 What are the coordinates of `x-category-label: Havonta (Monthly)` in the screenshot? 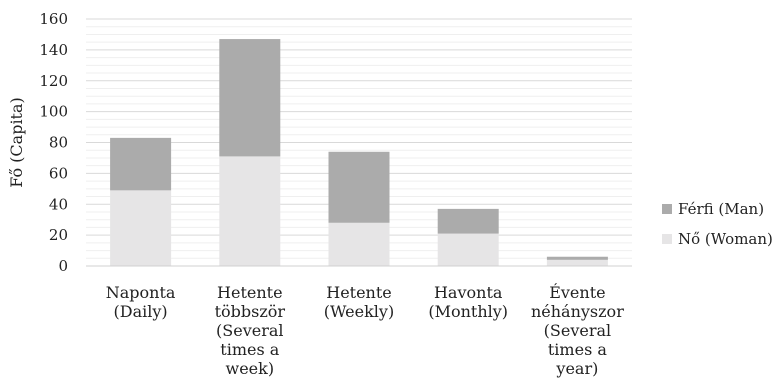 It's located at (468, 302).